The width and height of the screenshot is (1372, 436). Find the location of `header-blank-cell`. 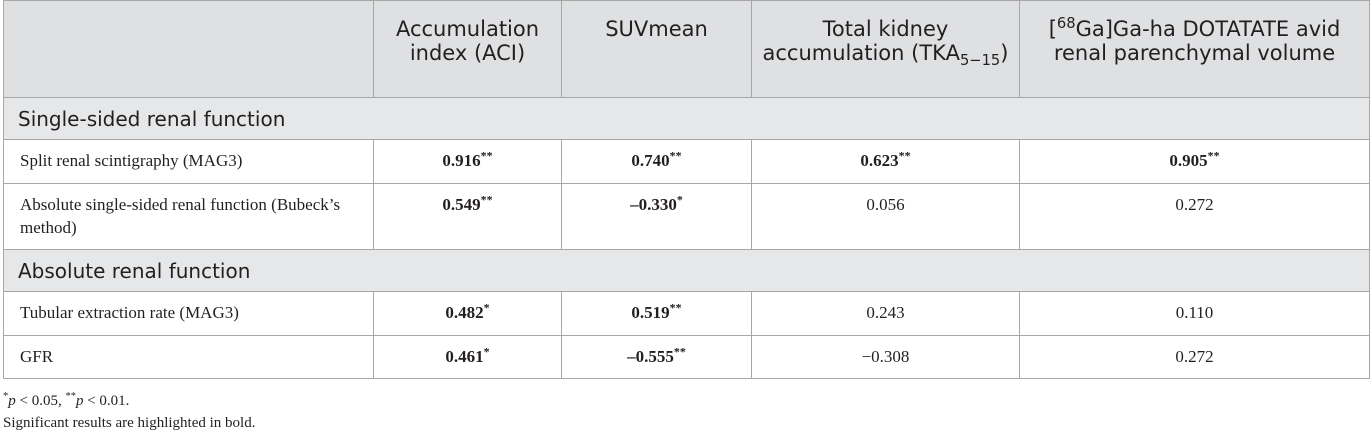

header-blank-cell is located at coordinates (188, 49).